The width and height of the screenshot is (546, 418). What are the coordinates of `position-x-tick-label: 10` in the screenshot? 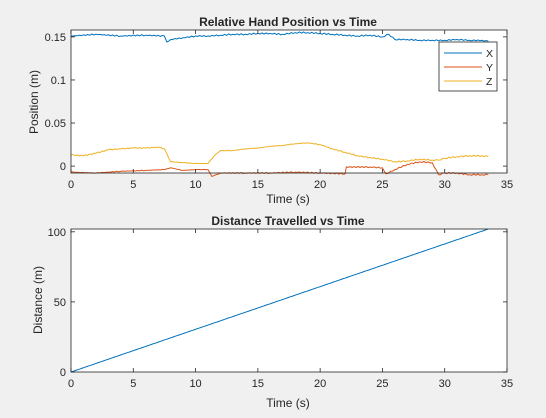 It's located at (195, 185).